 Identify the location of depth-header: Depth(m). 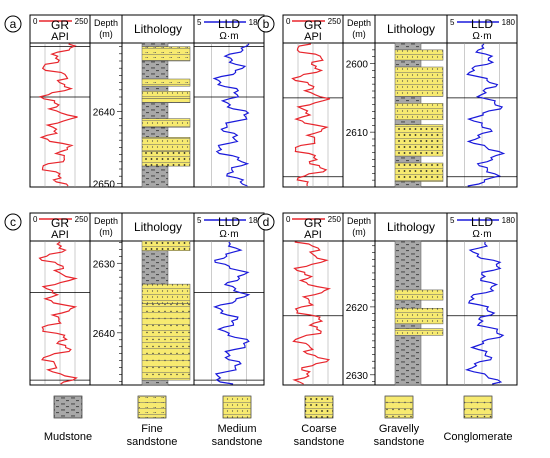
(106, 28).